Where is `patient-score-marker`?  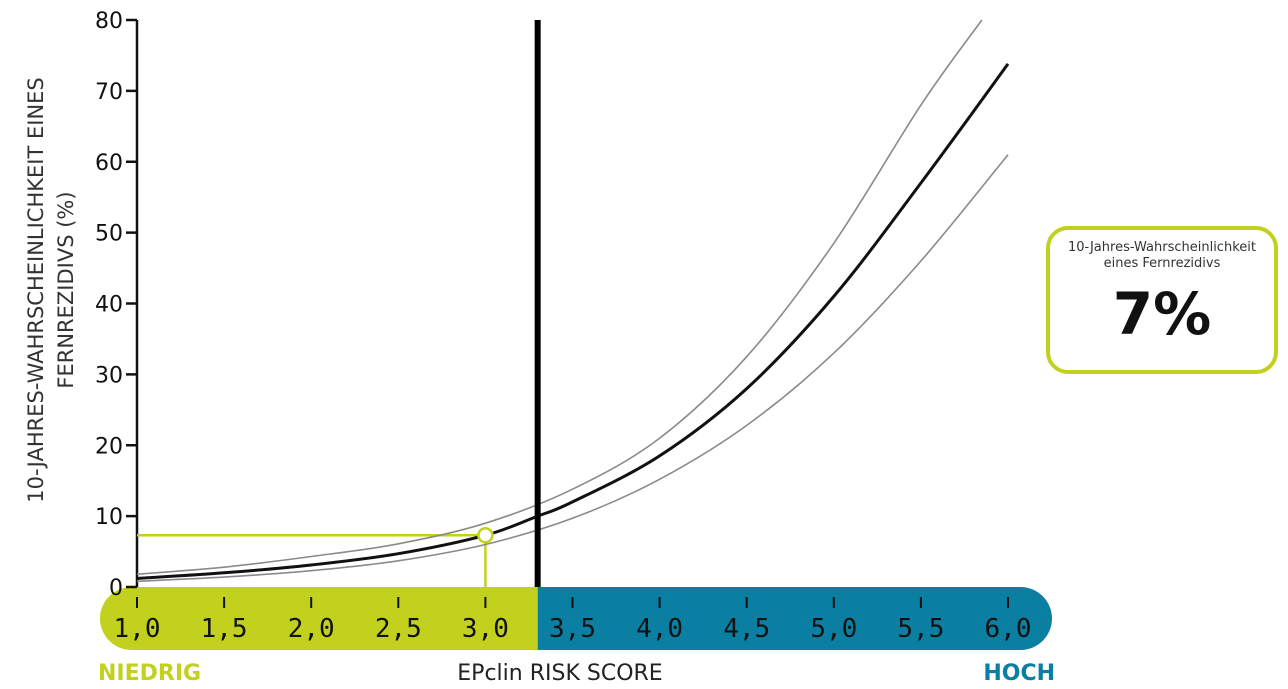
patient-score-marker is located at coordinates (485, 535).